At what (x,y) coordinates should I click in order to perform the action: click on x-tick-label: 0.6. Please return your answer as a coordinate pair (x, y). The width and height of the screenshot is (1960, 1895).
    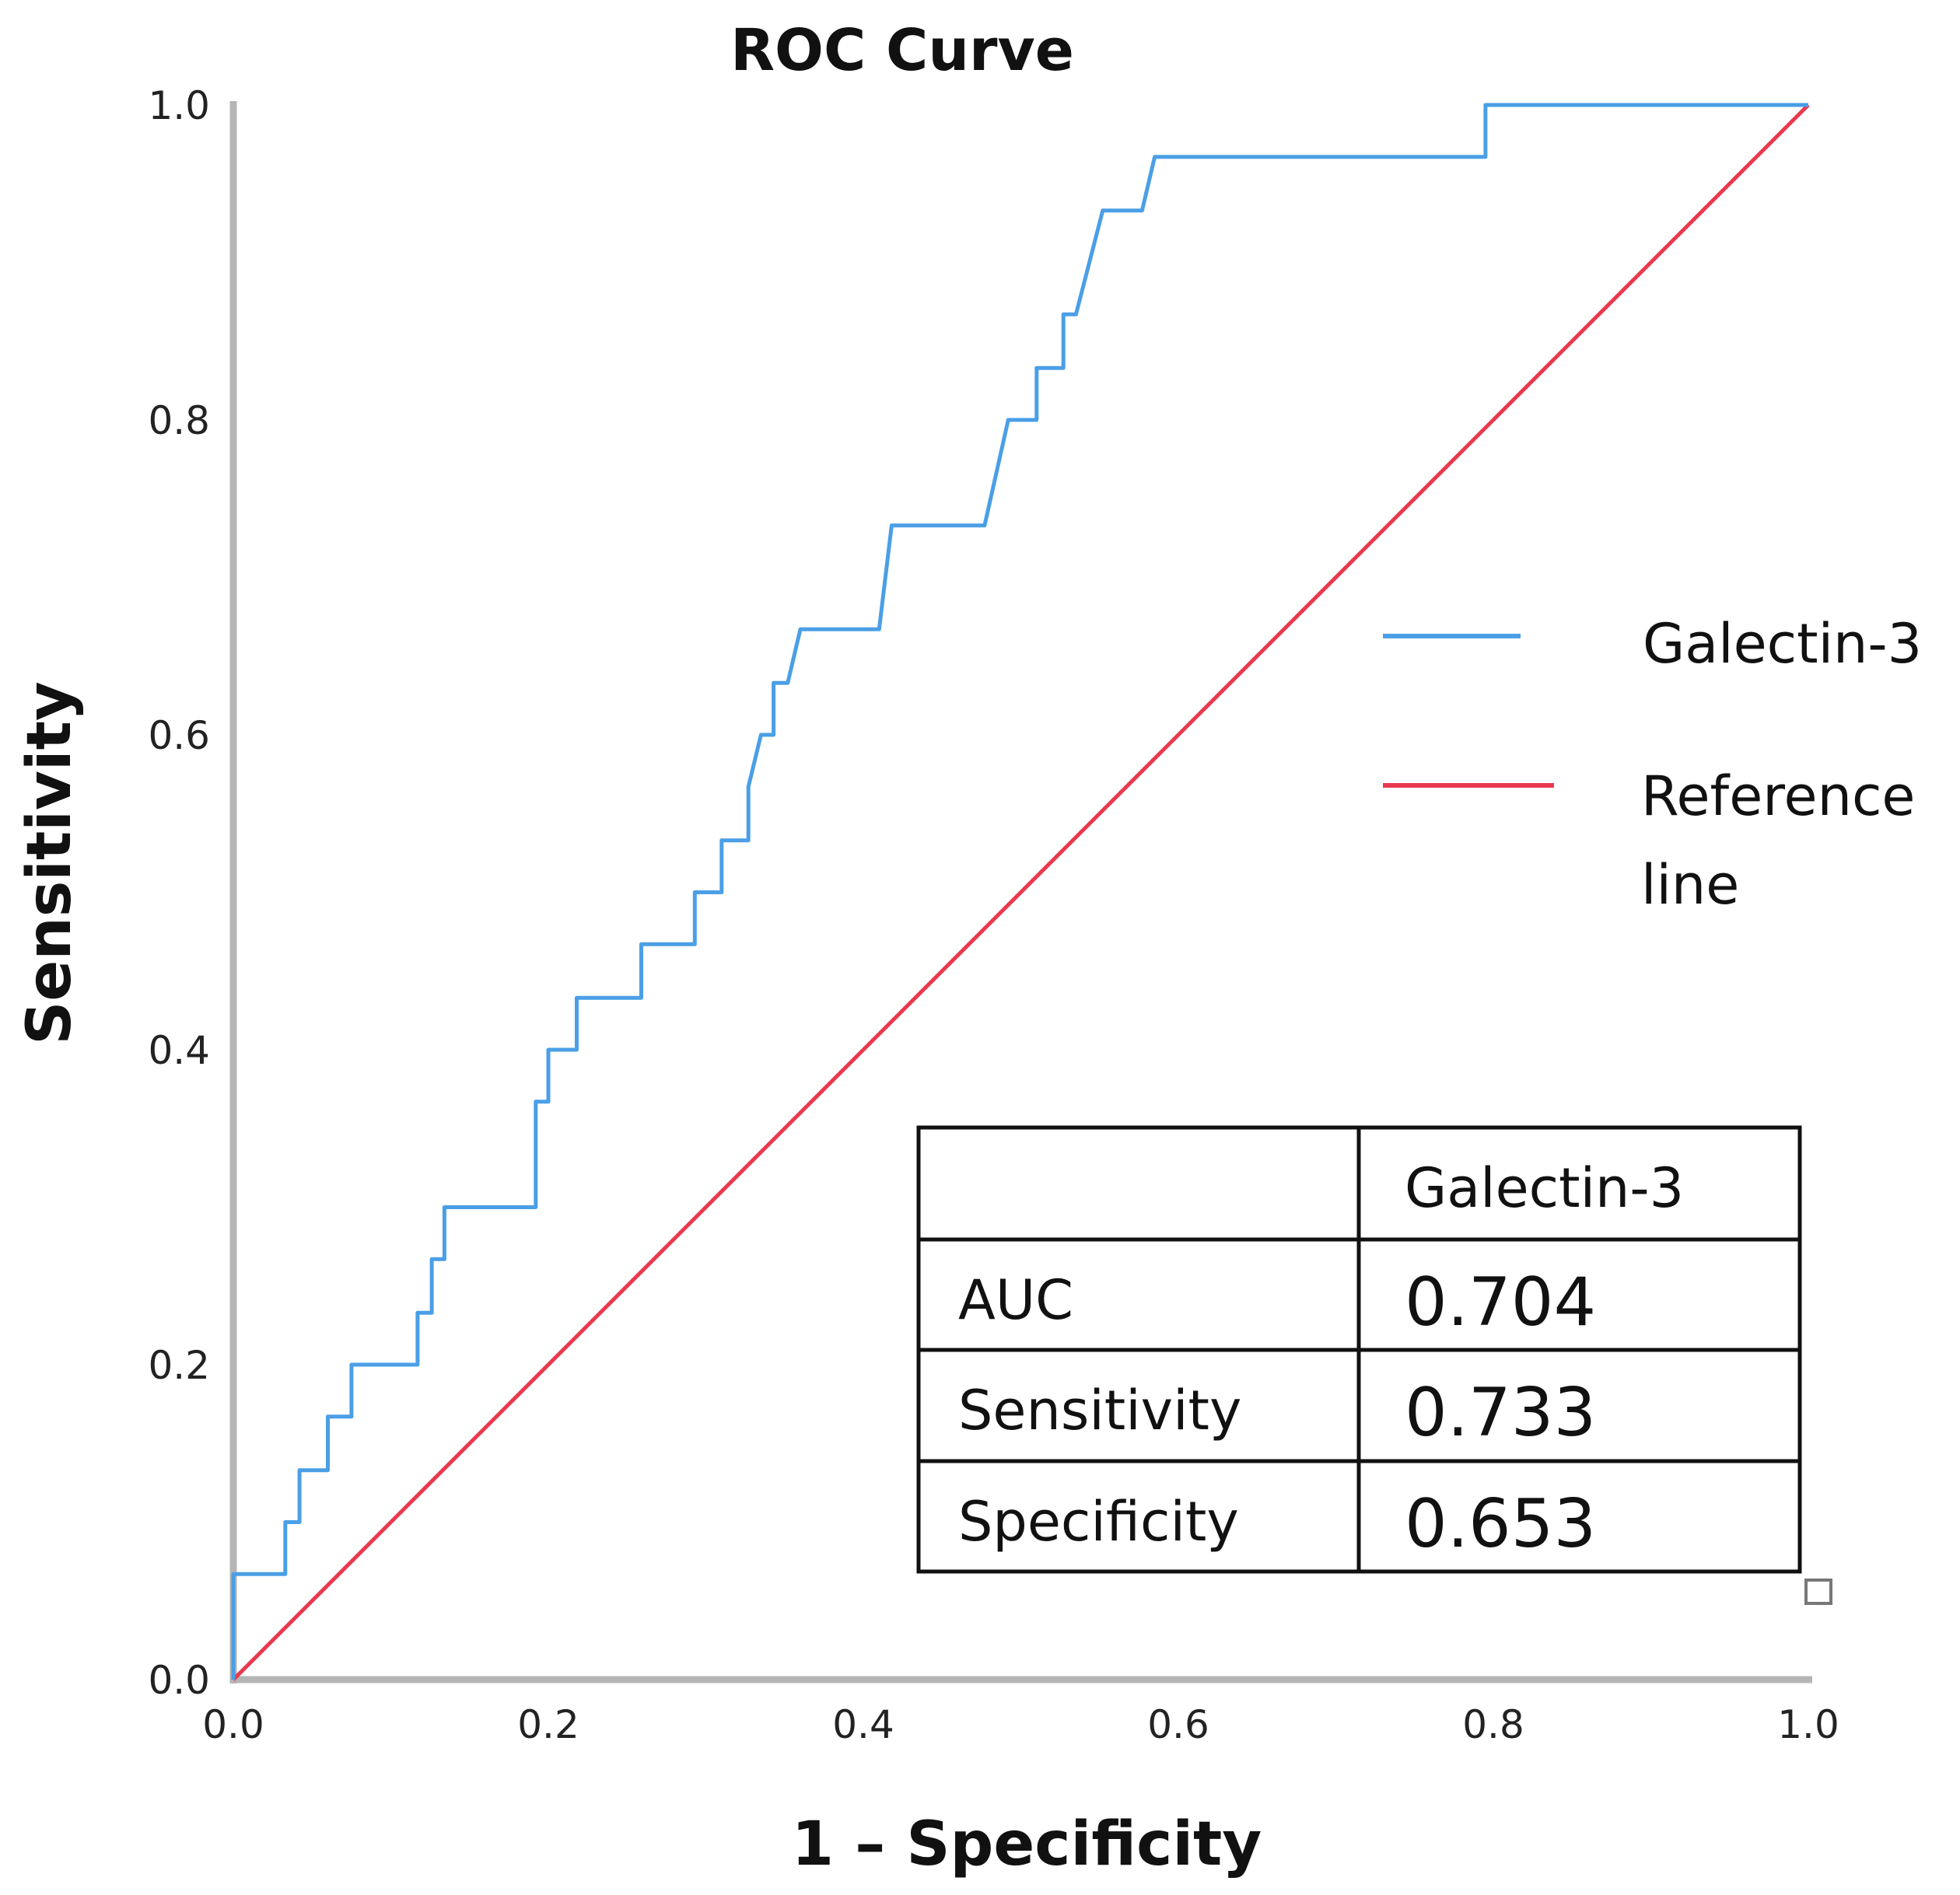
    Looking at the image, I should click on (1178, 1724).